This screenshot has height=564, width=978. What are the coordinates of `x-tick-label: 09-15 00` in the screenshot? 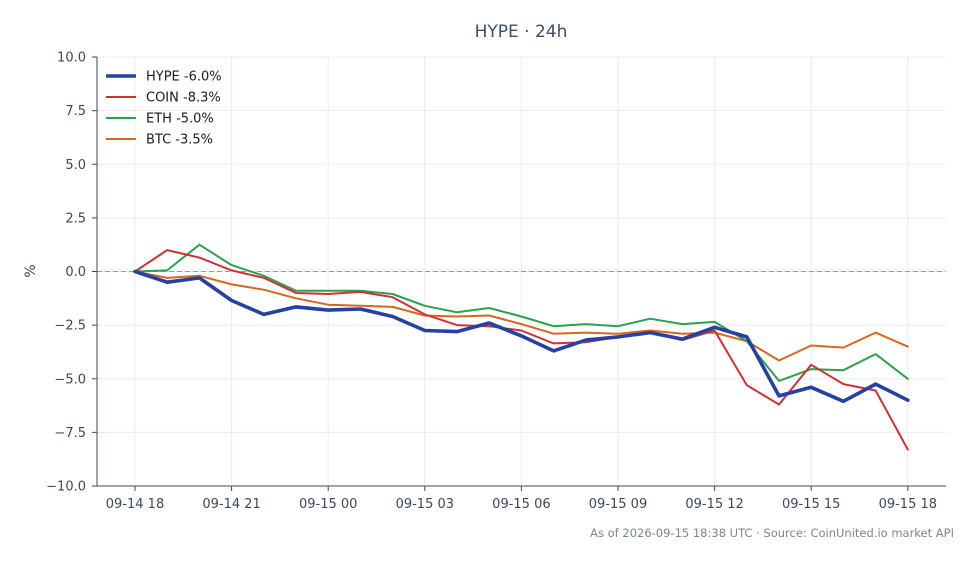 It's located at (328, 504).